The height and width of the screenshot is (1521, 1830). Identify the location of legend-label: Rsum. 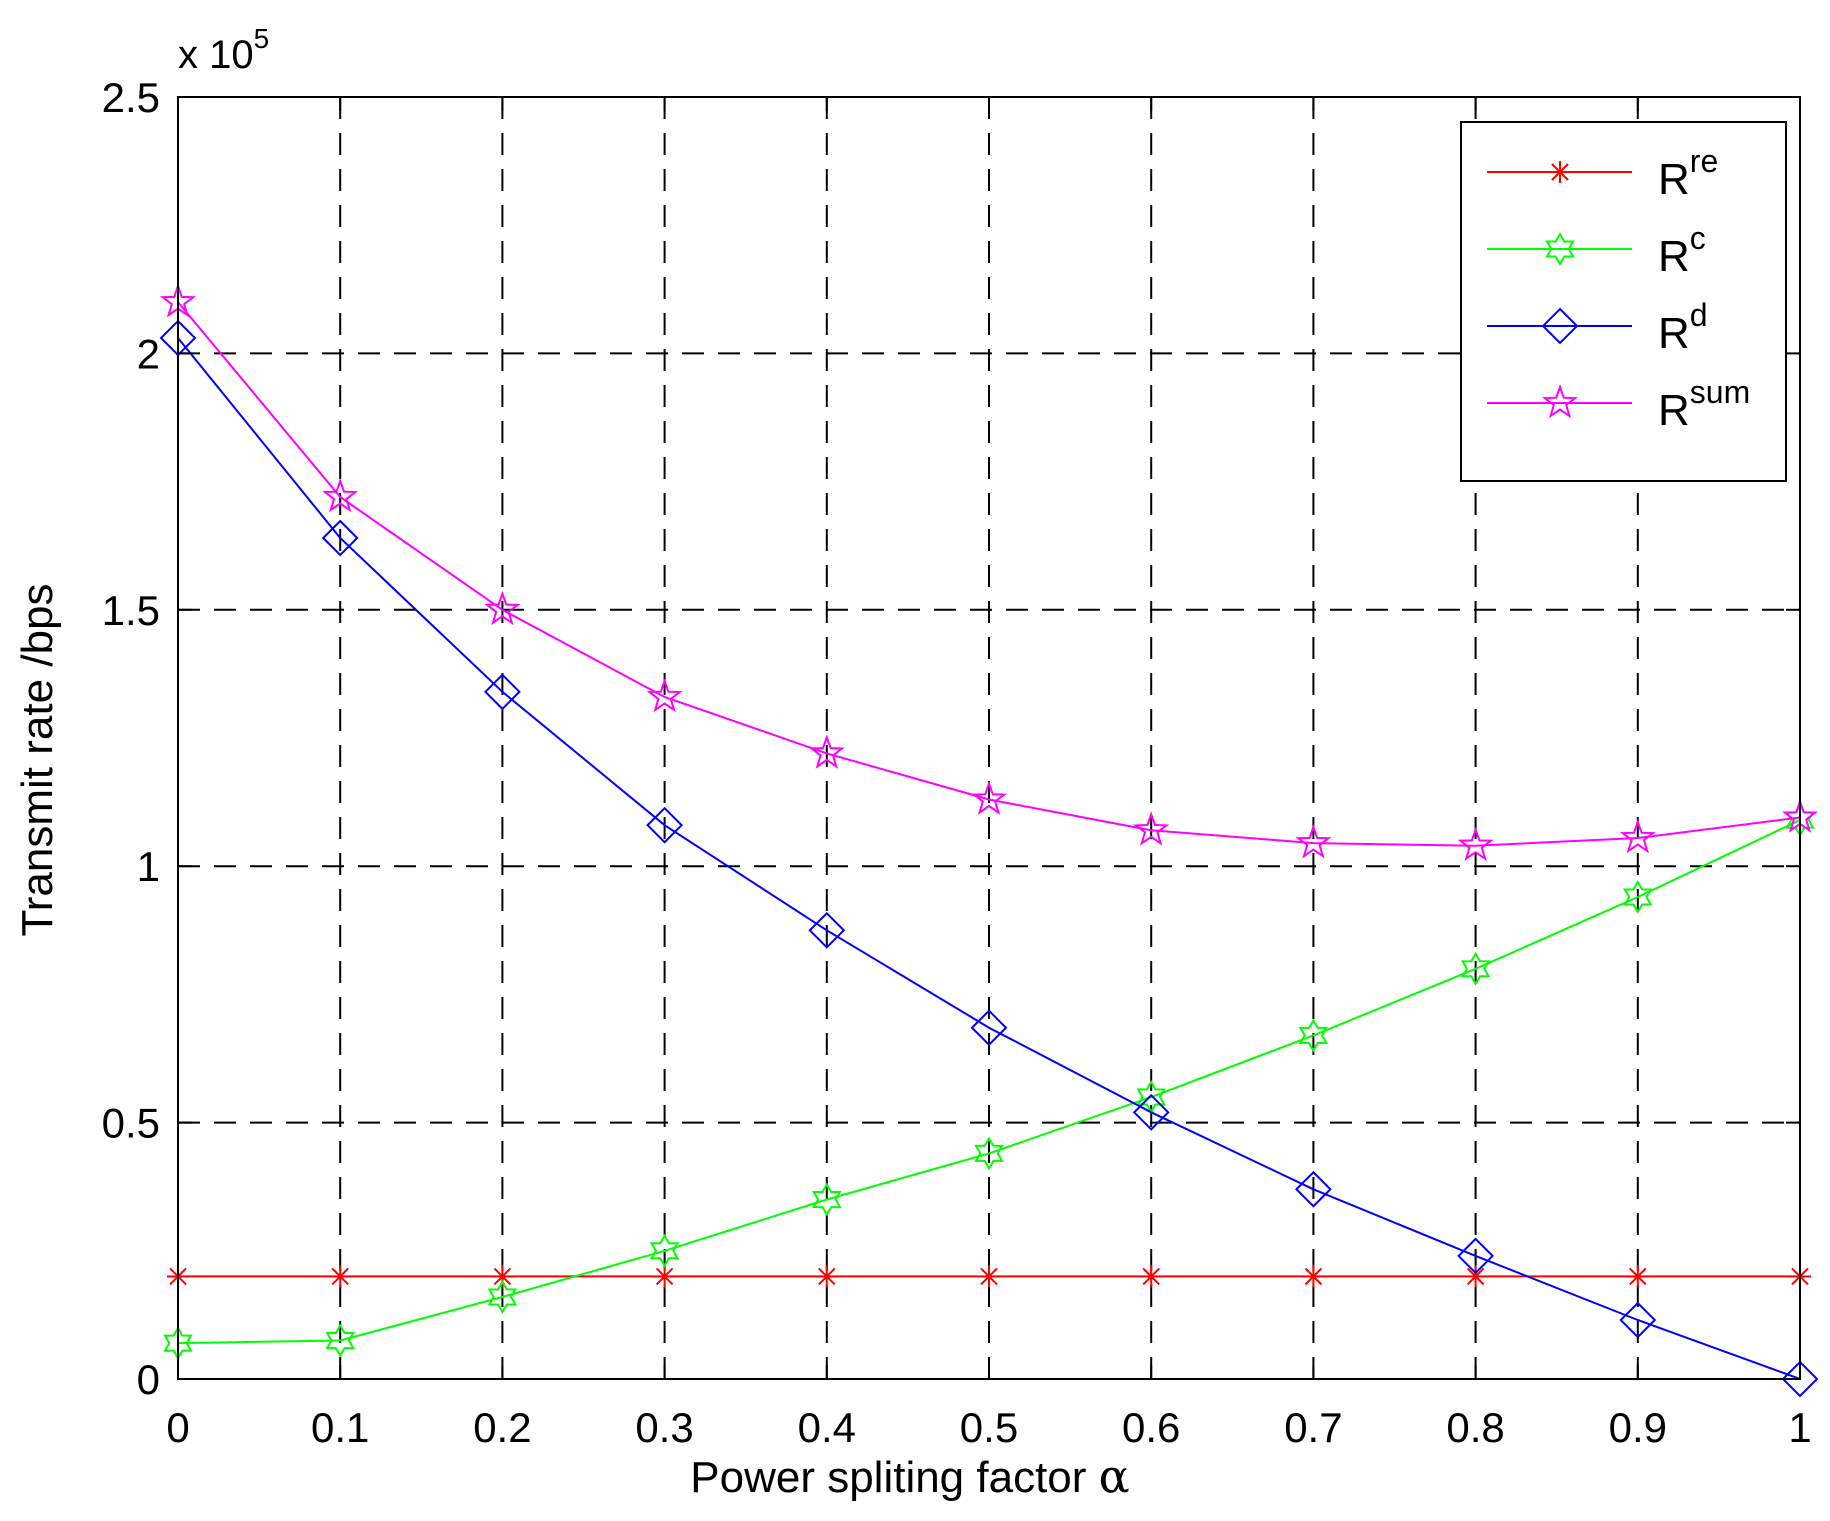
(1704, 404).